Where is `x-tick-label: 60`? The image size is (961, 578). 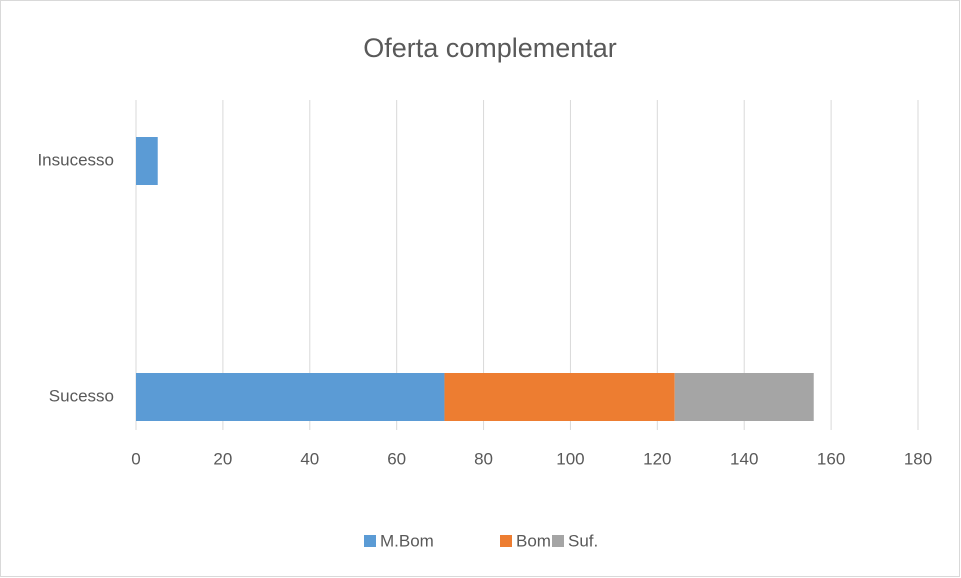 x-tick-label: 60 is located at coordinates (396, 458).